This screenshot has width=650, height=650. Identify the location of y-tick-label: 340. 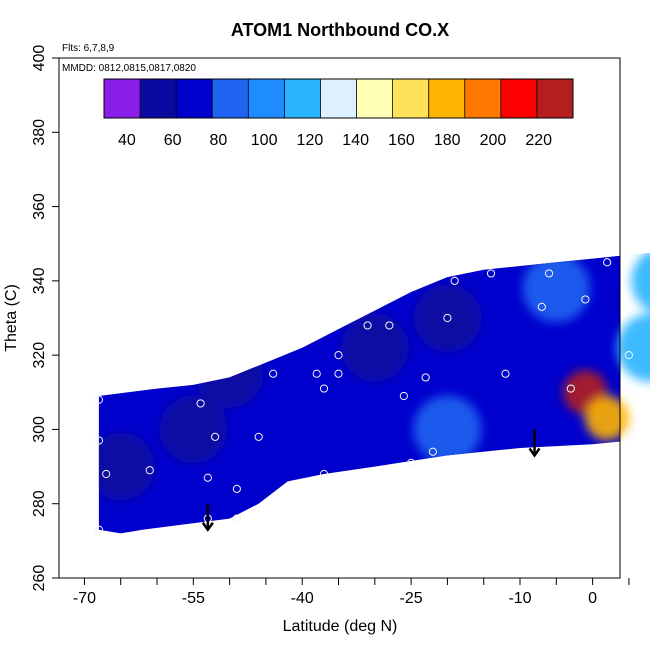
(39, 280).